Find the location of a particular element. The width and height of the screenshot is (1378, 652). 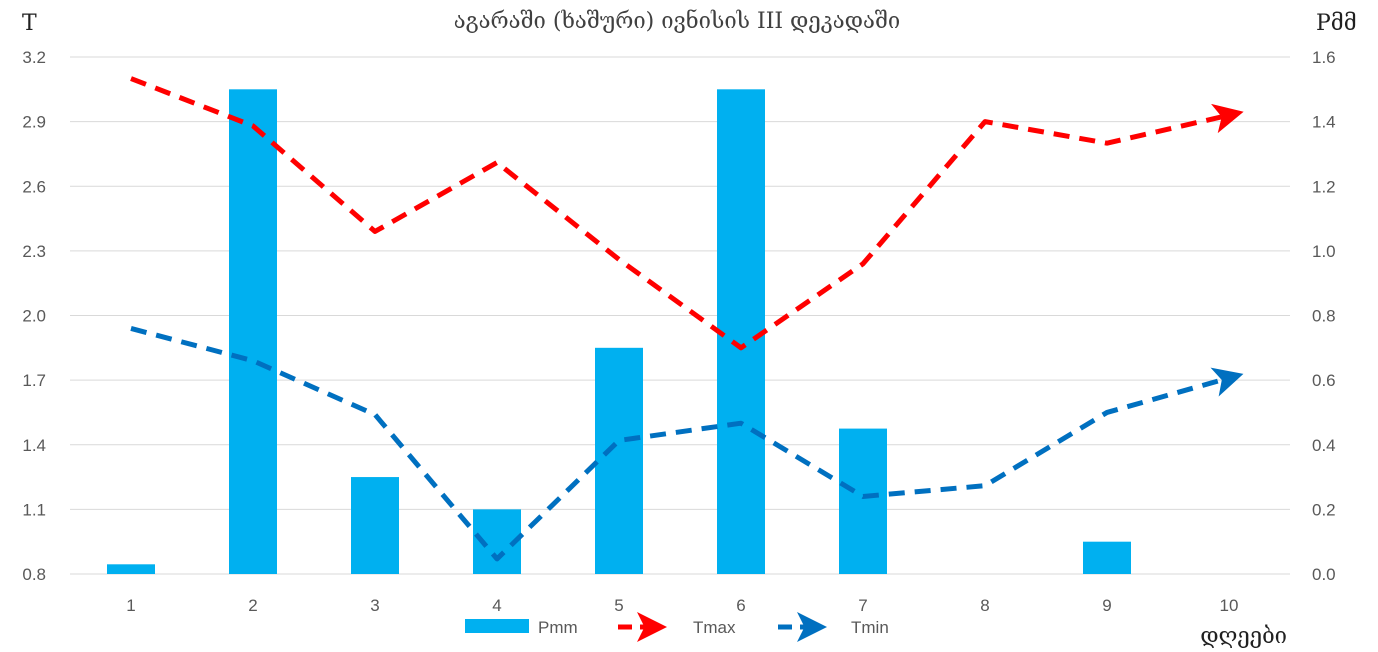

right-tick-label: 1.0 is located at coordinates (1324, 251).